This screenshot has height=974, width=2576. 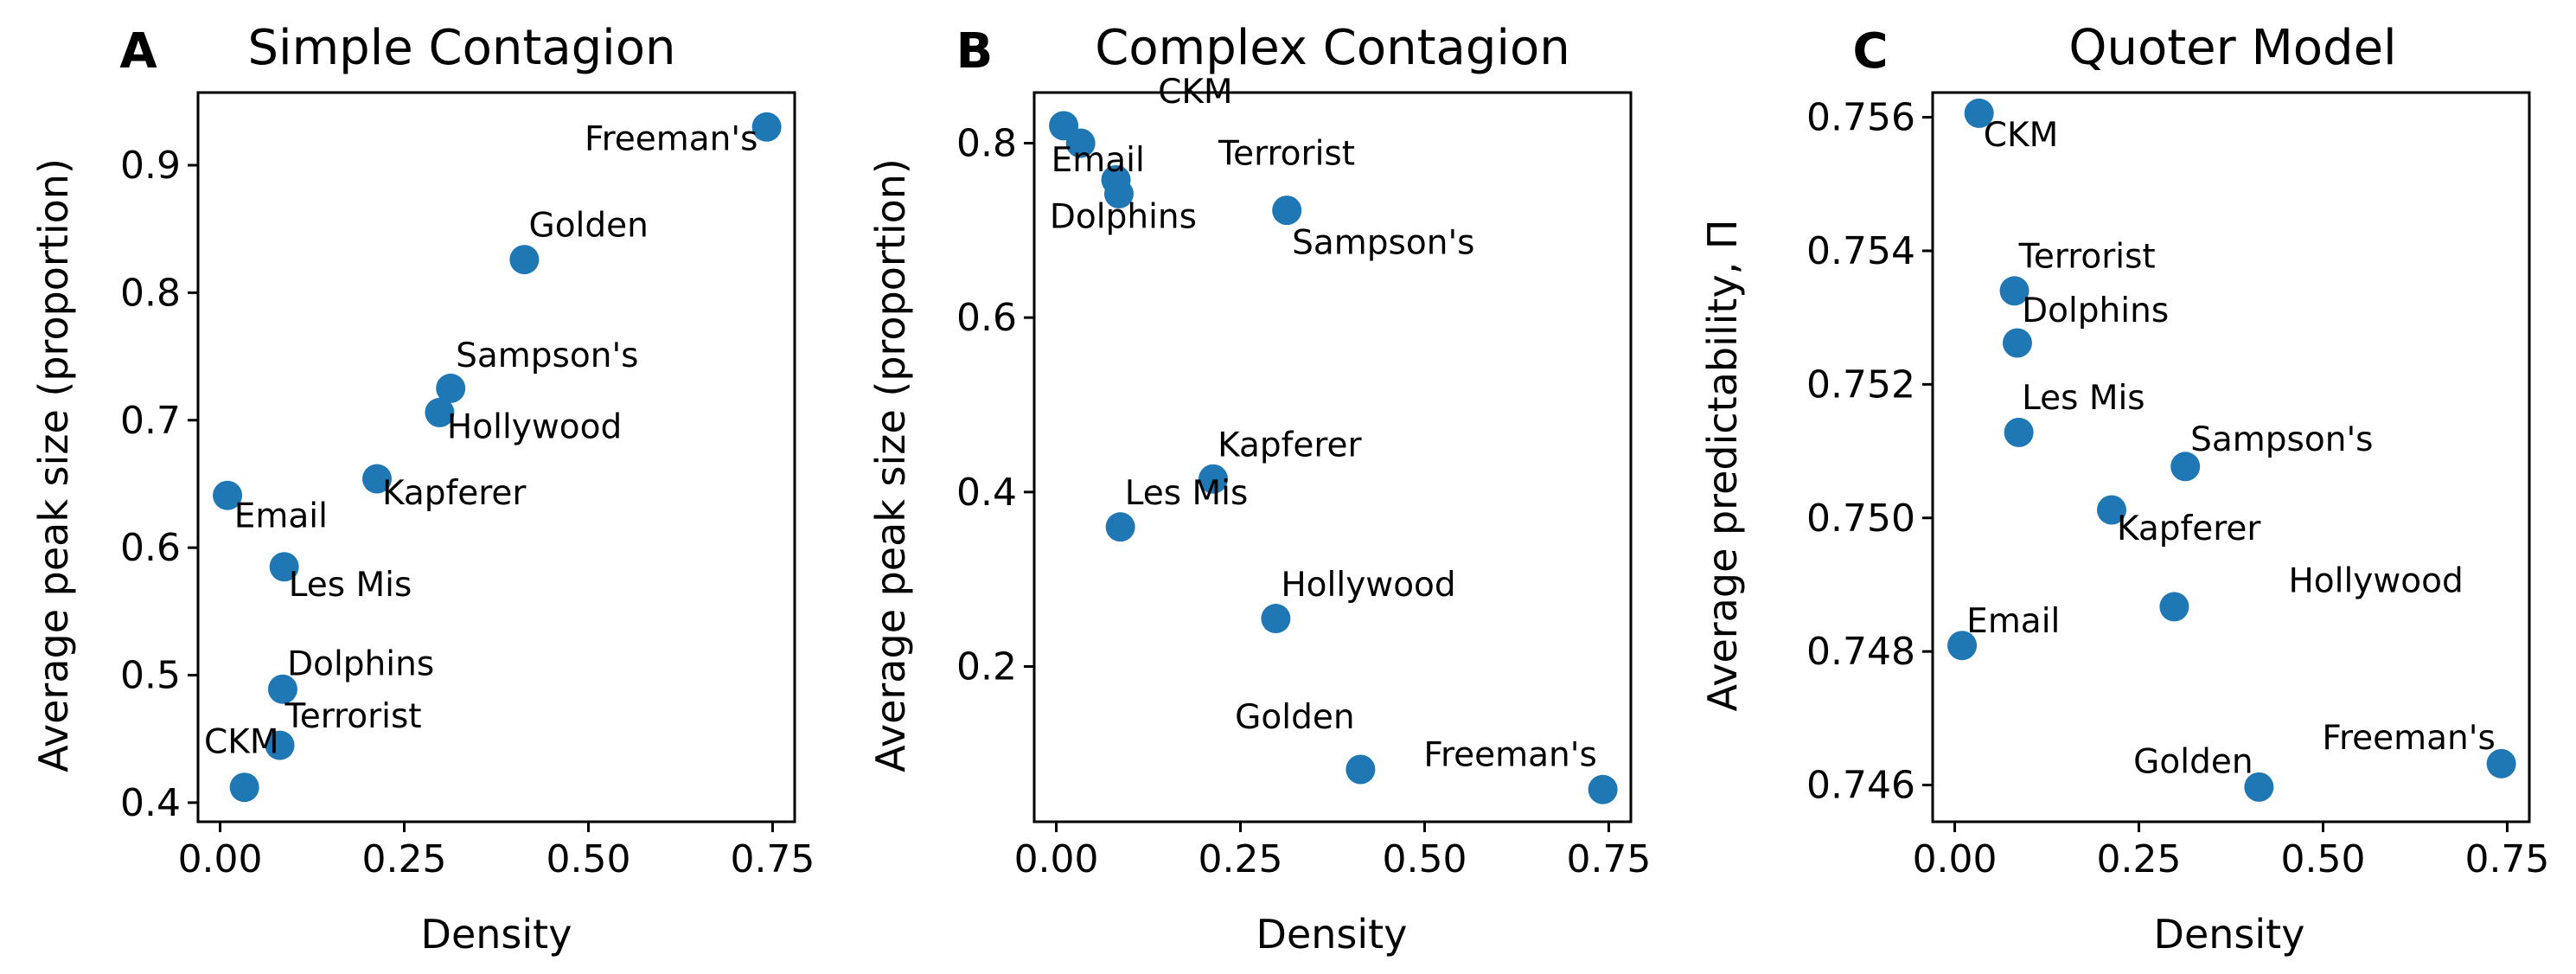 I want to click on y-axis-label: Average predictability, Π, so click(x=1723, y=465).